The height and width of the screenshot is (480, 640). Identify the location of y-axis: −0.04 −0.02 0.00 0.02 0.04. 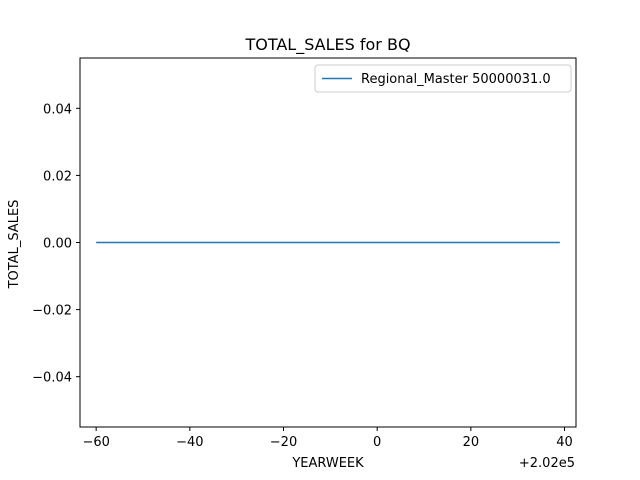
(56, 244).